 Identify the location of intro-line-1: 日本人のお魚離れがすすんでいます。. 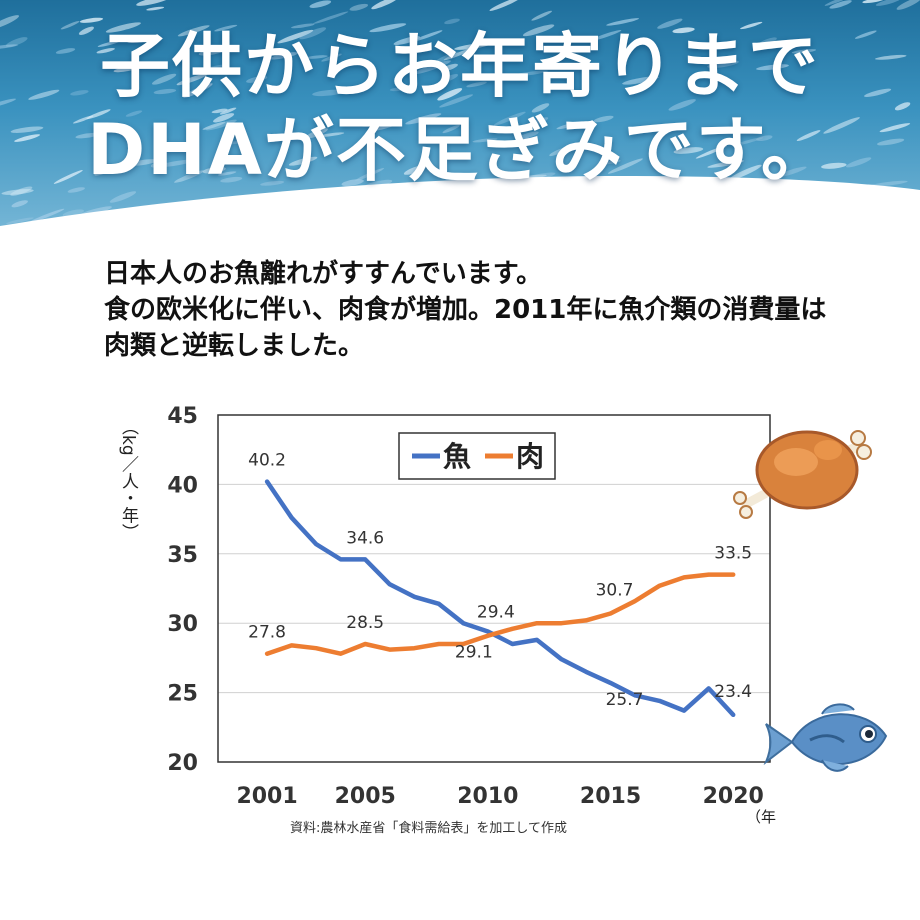
(323, 274).